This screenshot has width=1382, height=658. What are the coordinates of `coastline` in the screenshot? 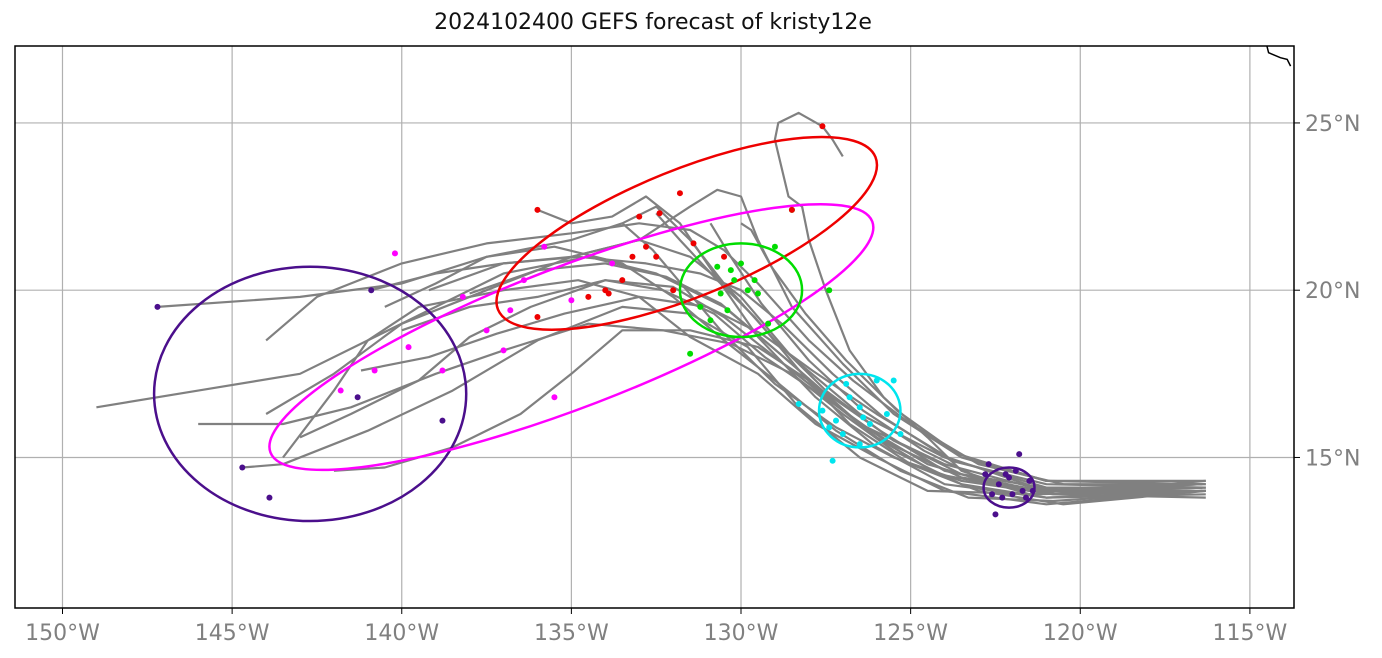 It's located at (1279, 56).